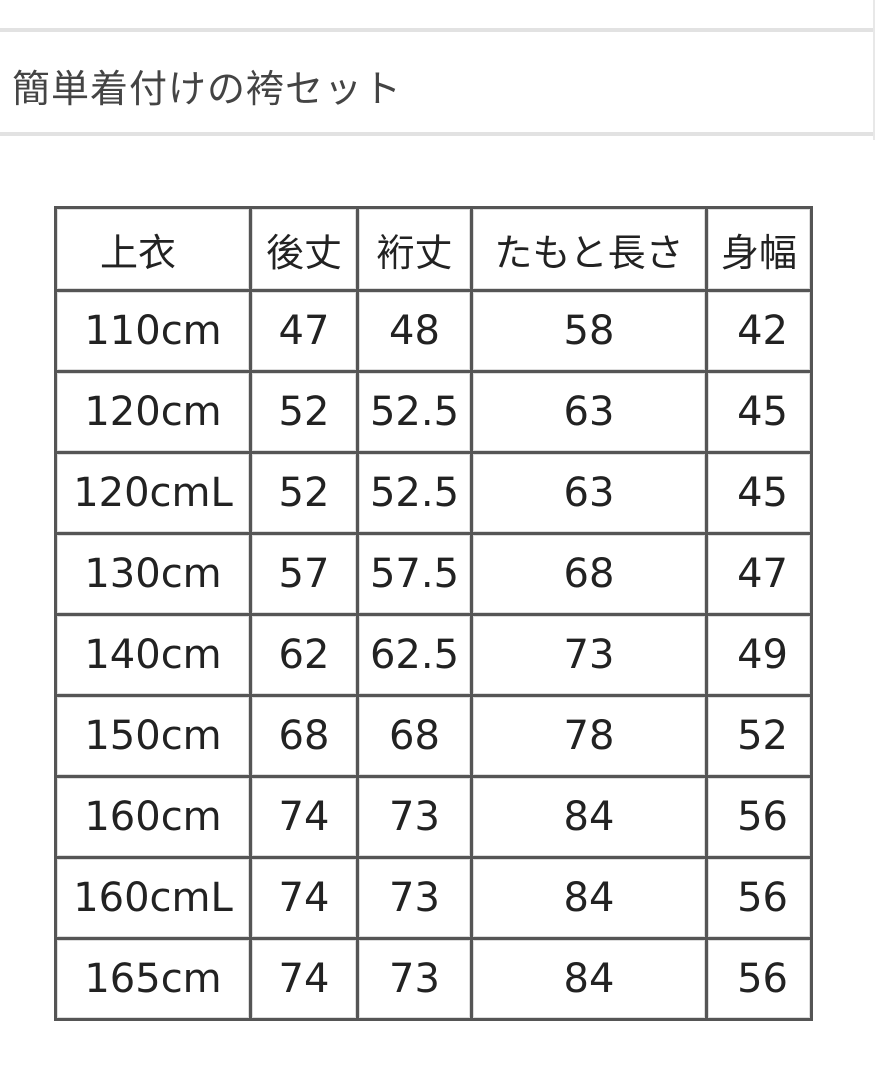 The height and width of the screenshot is (1080, 878). Describe the element at coordinates (207, 89) in the screenshot. I see `page-title: 簡単着付けの袴セット` at that location.